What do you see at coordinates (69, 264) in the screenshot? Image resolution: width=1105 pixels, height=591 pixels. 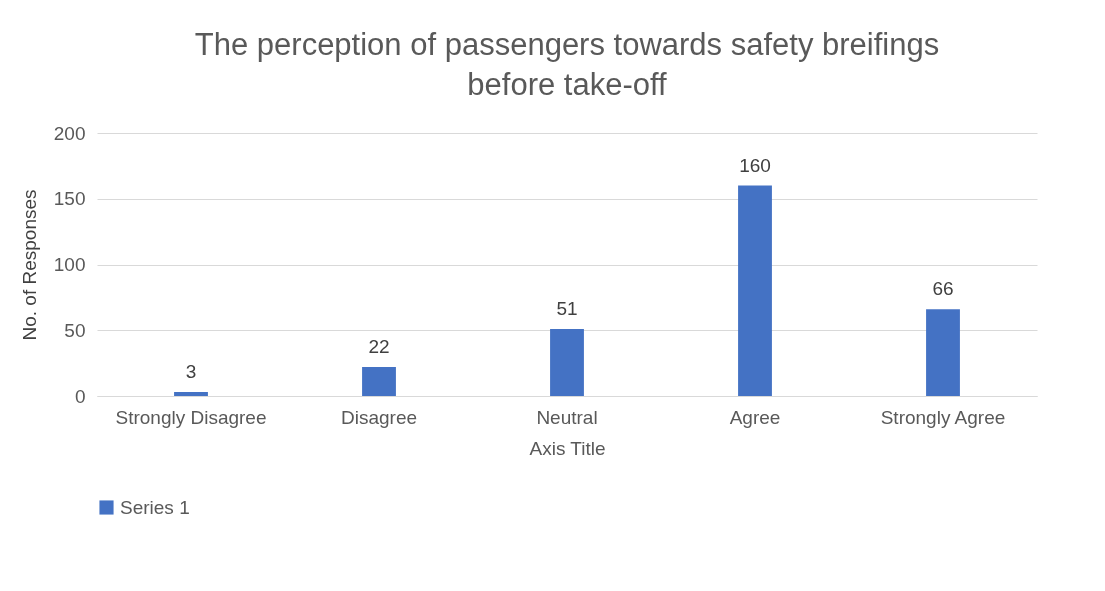 I see `y-tick-label: 100` at bounding box center [69, 264].